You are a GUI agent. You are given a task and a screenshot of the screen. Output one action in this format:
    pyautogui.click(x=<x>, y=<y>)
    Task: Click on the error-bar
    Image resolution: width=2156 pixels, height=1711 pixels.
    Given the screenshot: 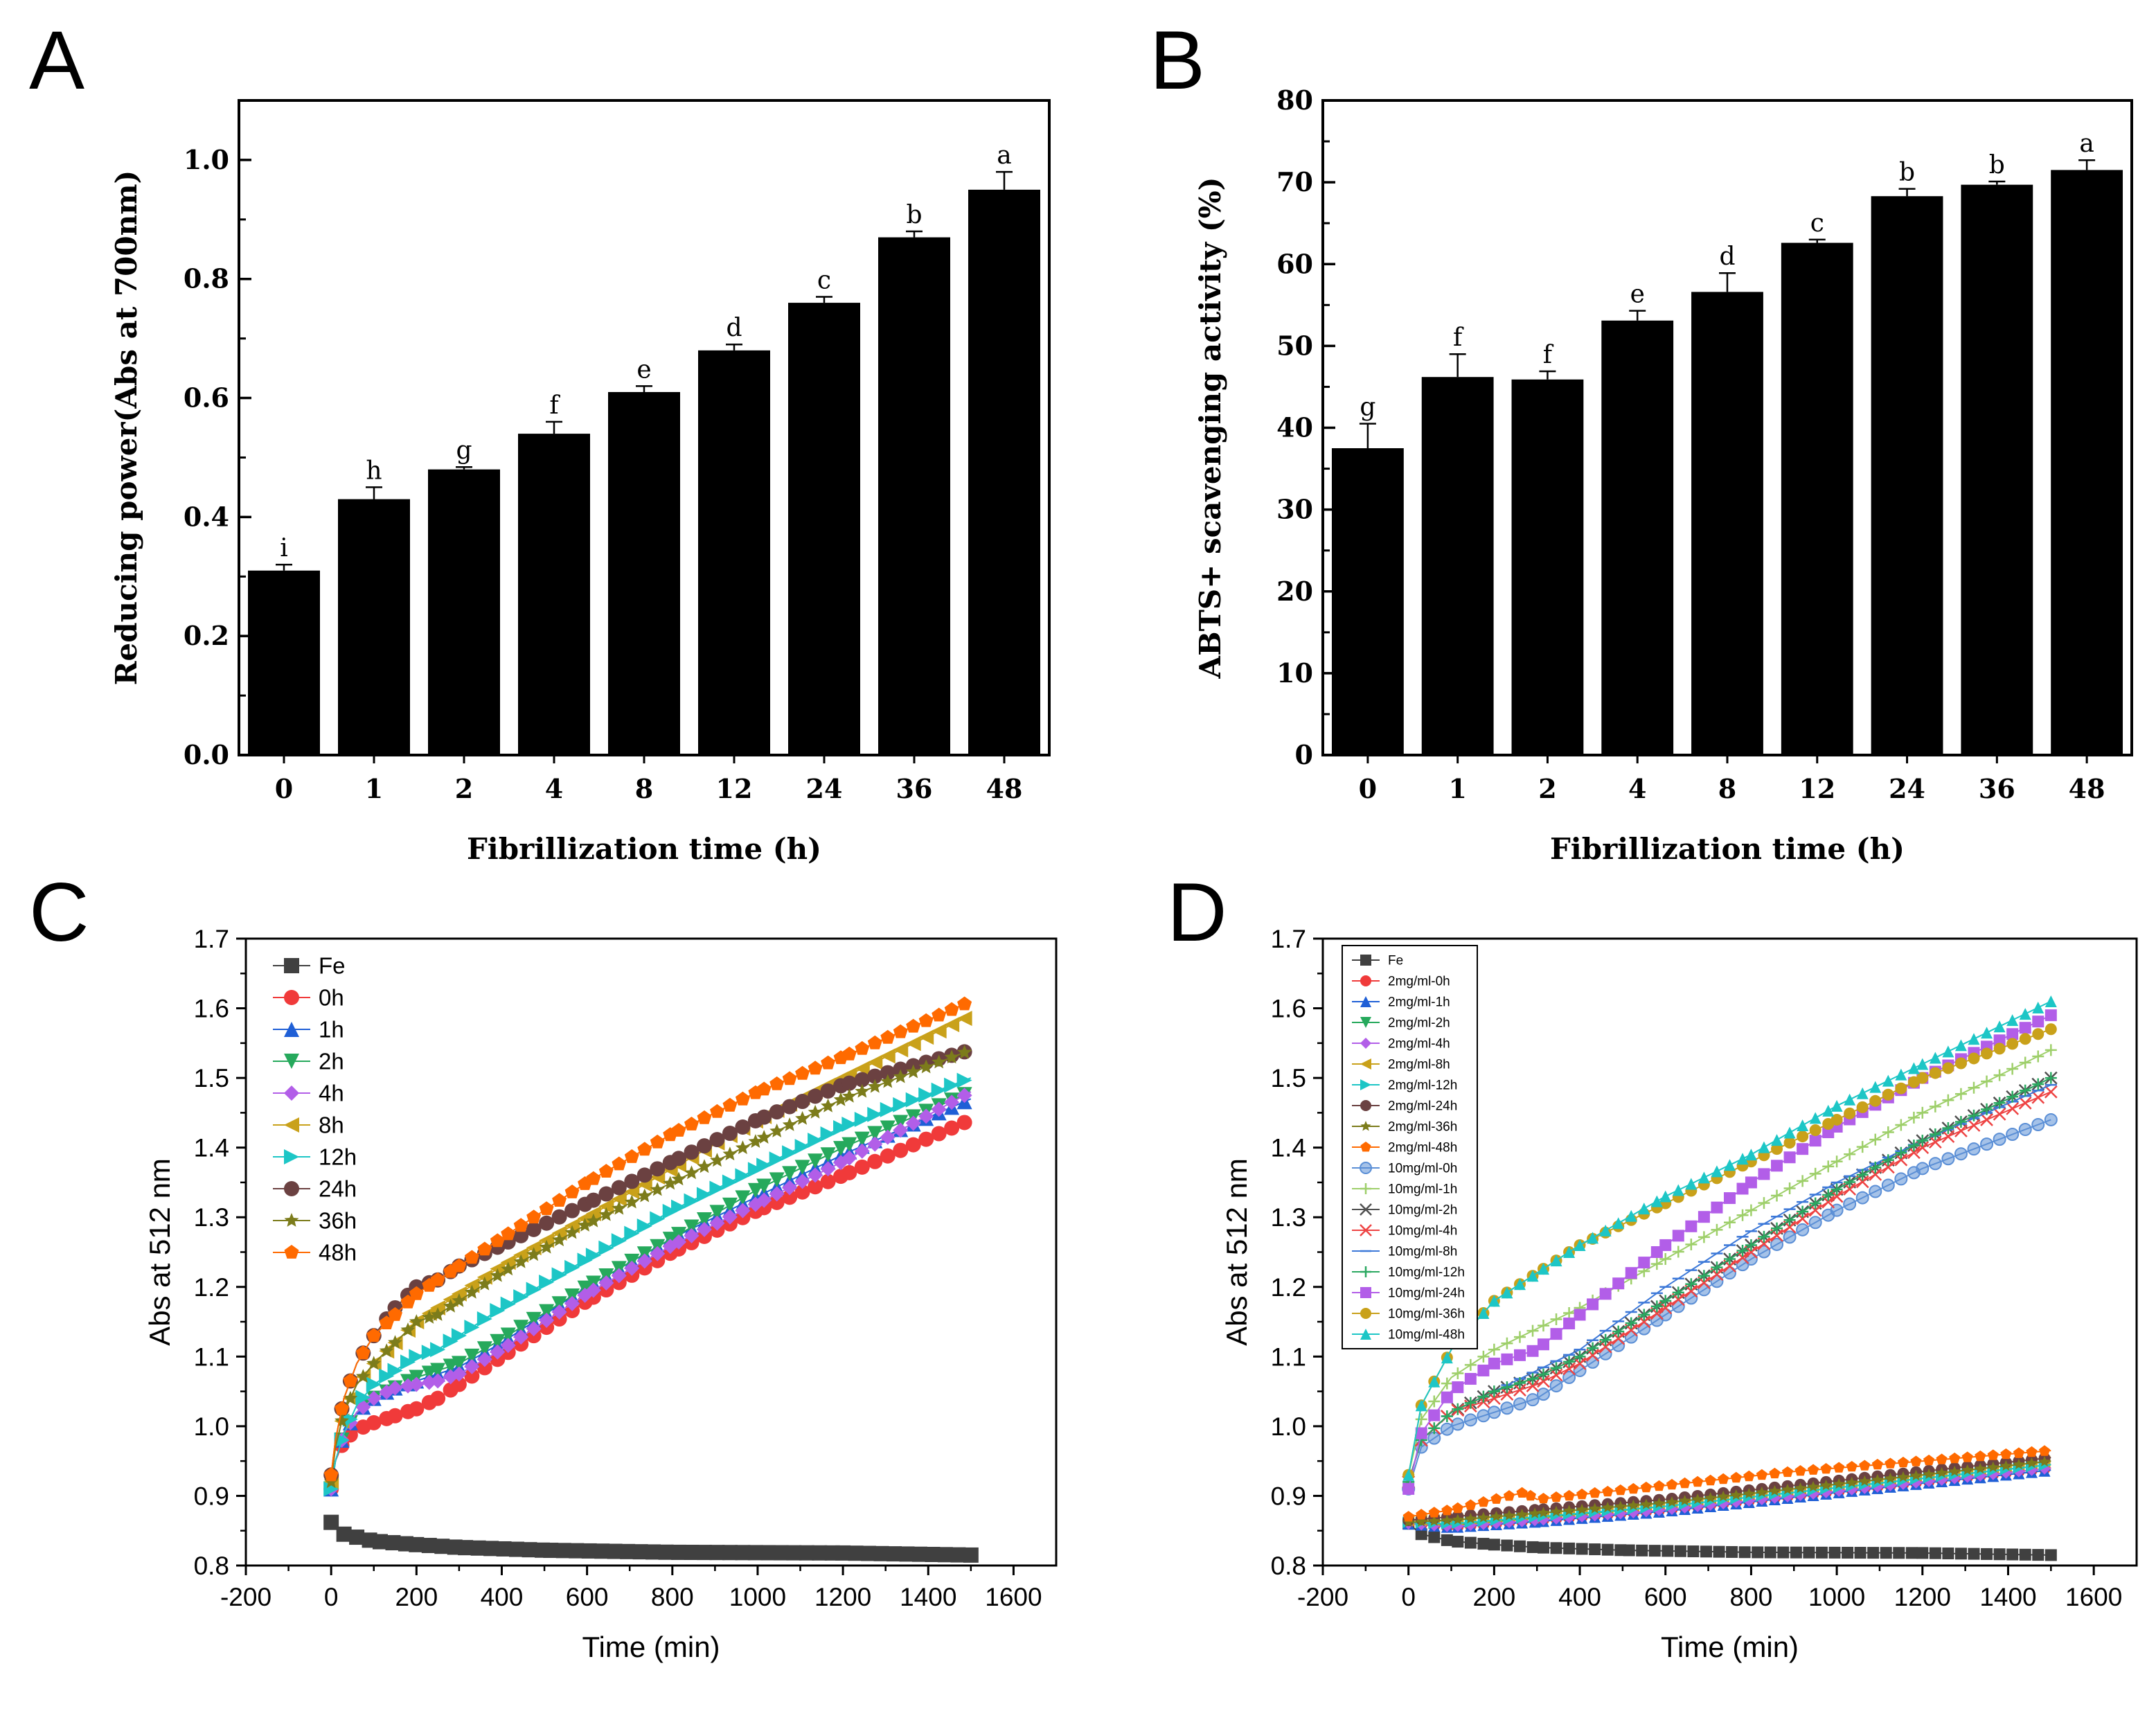 What is the action you would take?
    pyautogui.click(x=464, y=468)
    